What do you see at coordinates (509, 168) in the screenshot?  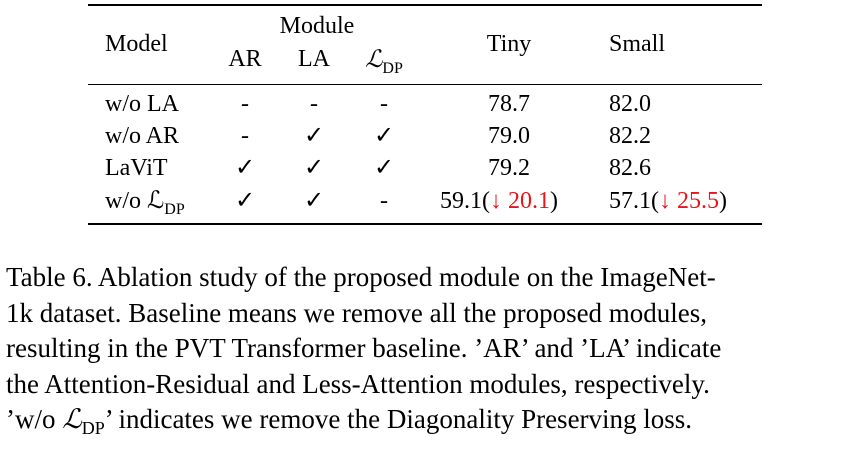 I see `row-tiny: 79.2` at bounding box center [509, 168].